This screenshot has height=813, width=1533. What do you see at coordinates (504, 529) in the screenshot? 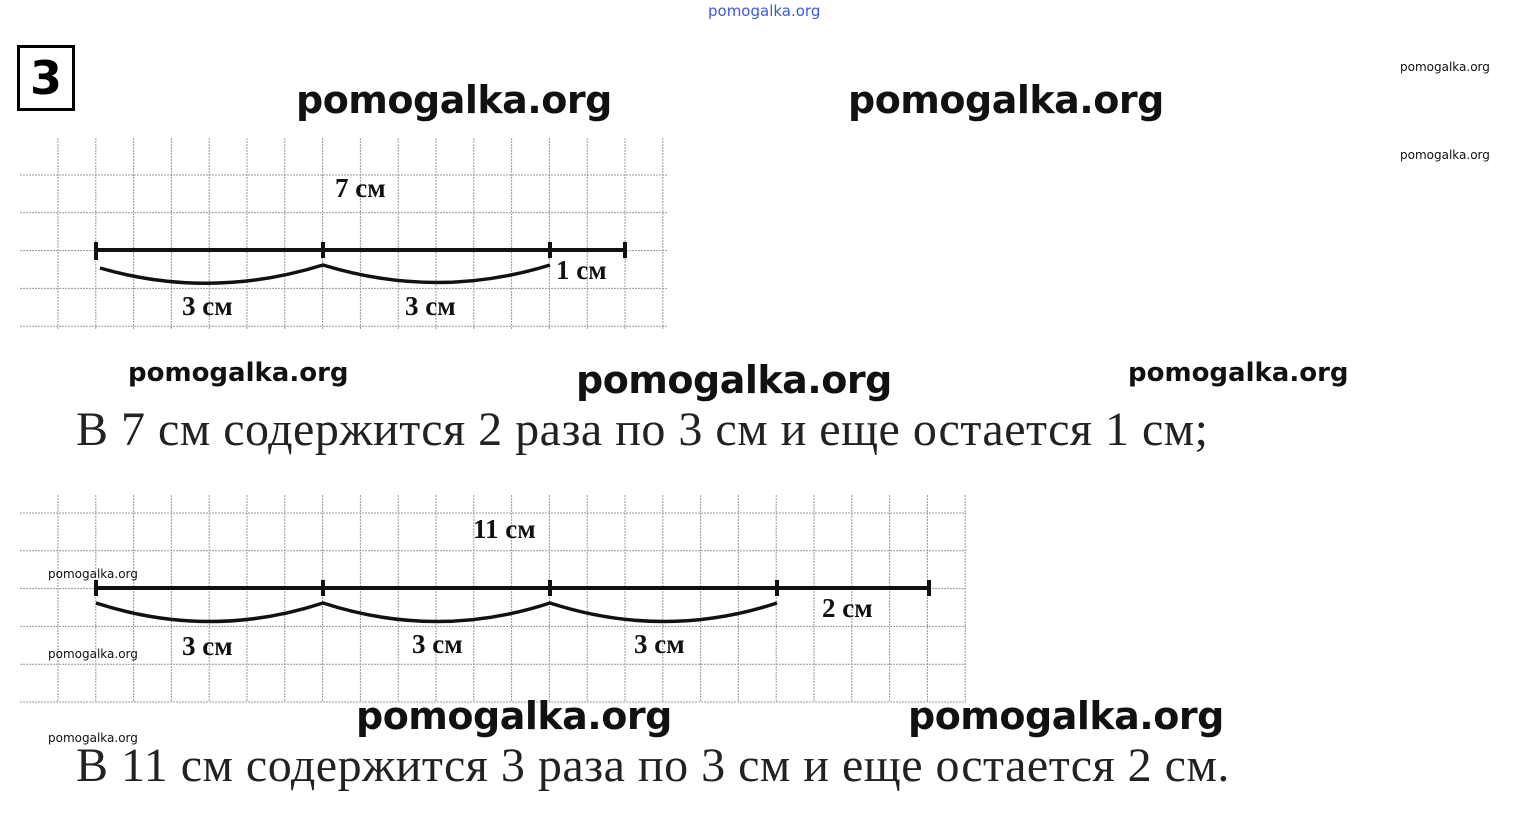
I see `figure-2-total-label: 11 см` at bounding box center [504, 529].